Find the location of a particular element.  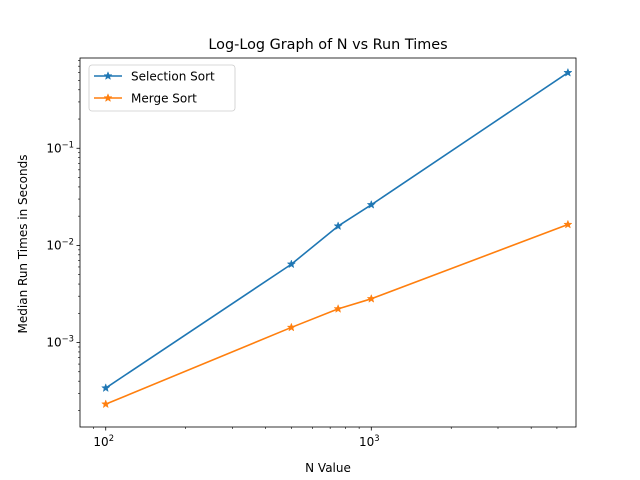

legend-label: Selection Sort is located at coordinates (173, 77).